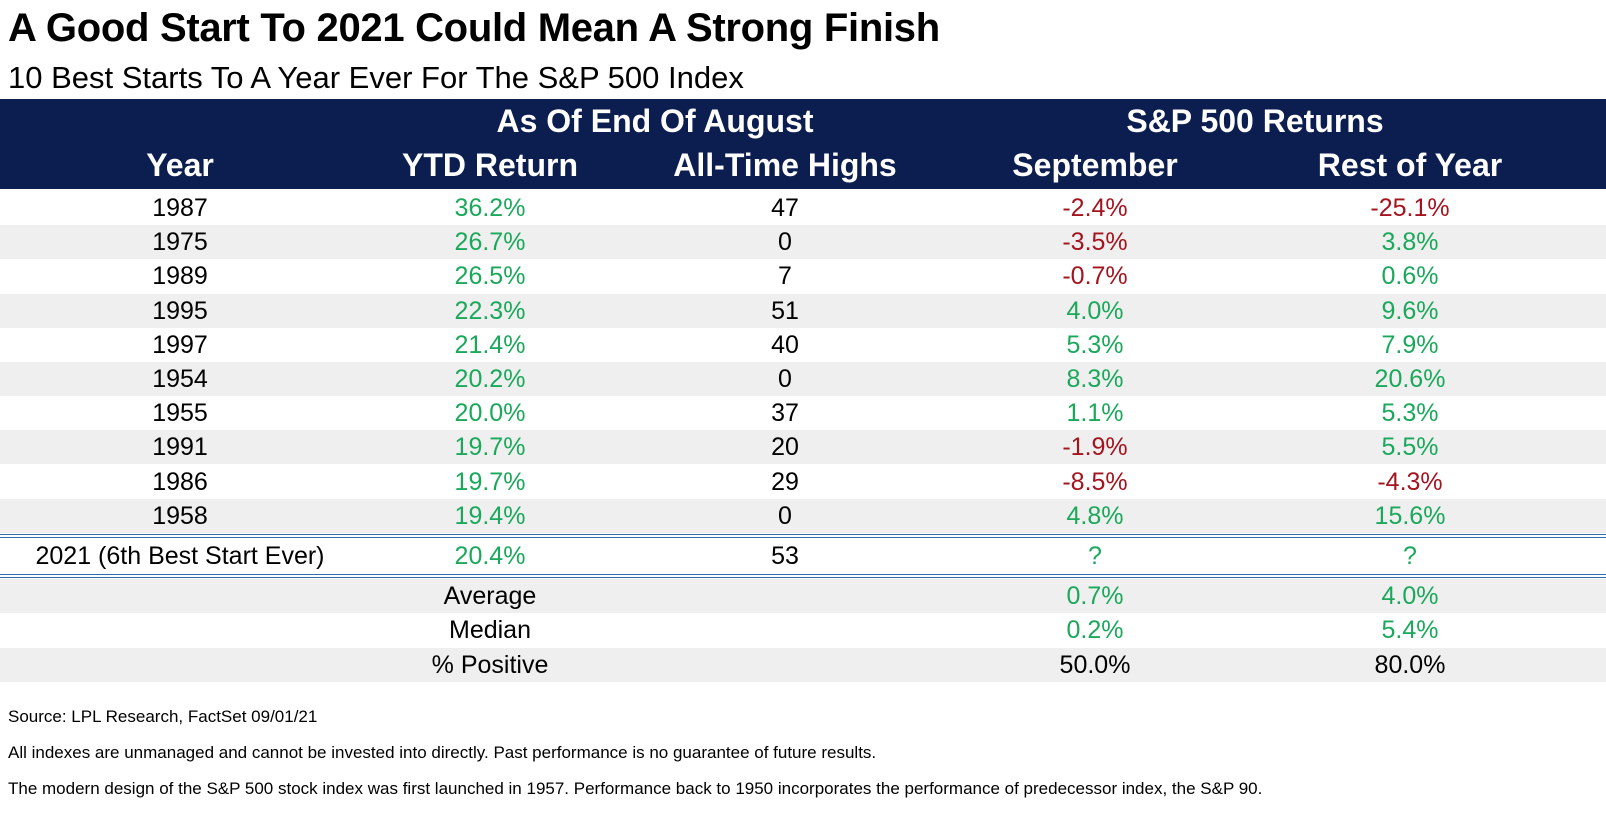 The width and height of the screenshot is (1606, 825). I want to click on cell-ytd-return: Median, so click(490, 630).